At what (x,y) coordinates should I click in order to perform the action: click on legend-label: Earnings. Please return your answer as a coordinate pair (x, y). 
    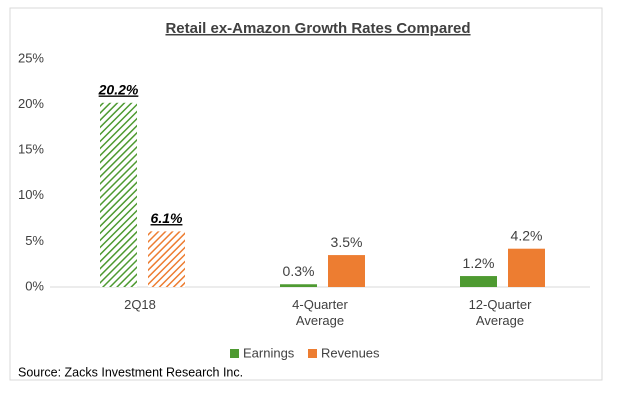
    Looking at the image, I should click on (269, 352).